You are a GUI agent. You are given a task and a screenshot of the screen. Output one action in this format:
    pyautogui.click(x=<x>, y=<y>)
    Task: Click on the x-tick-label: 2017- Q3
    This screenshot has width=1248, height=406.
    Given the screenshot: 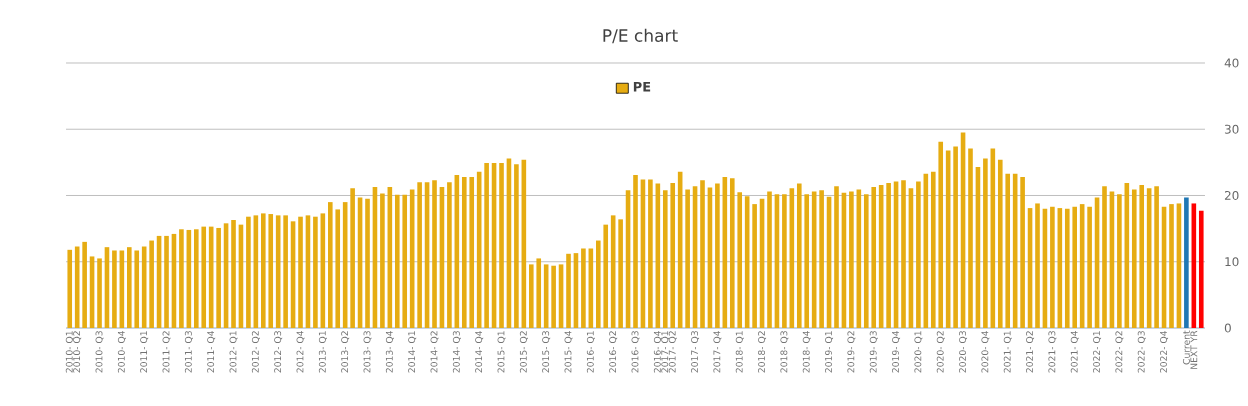 What is the action you would take?
    pyautogui.click(x=695, y=352)
    